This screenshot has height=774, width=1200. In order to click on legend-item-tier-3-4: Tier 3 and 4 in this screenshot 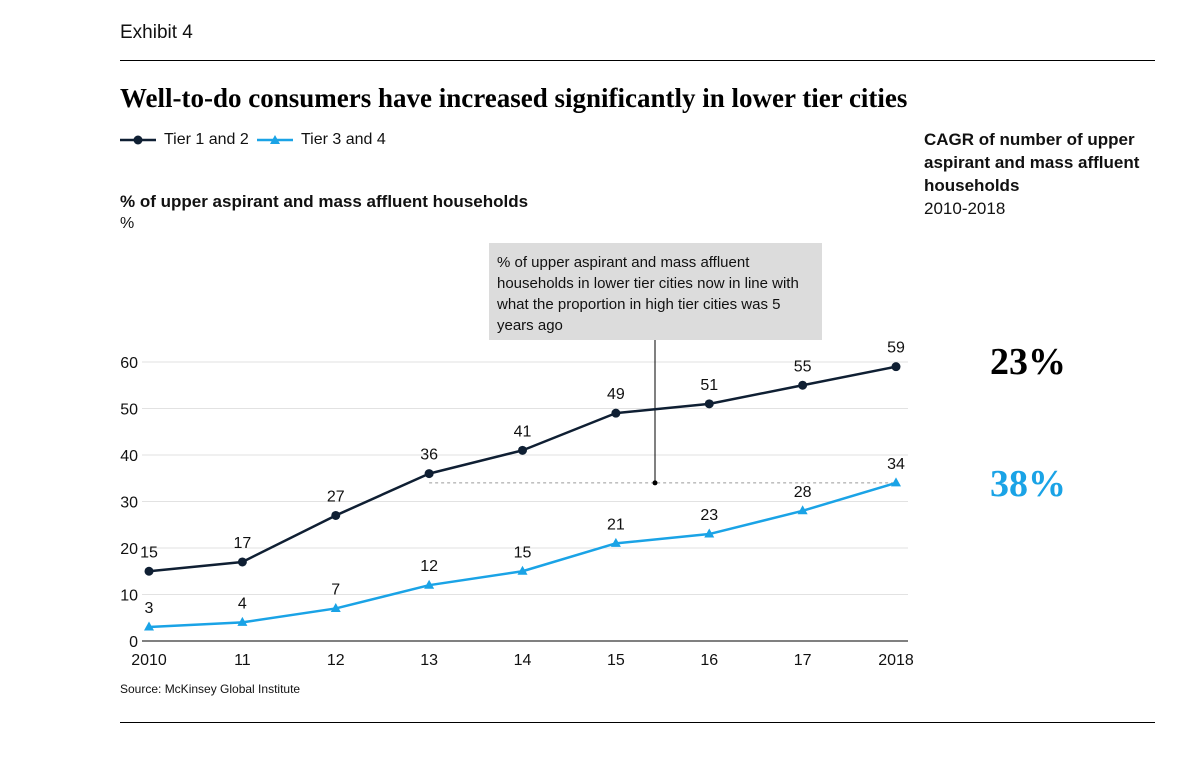, I will do `click(321, 140)`.